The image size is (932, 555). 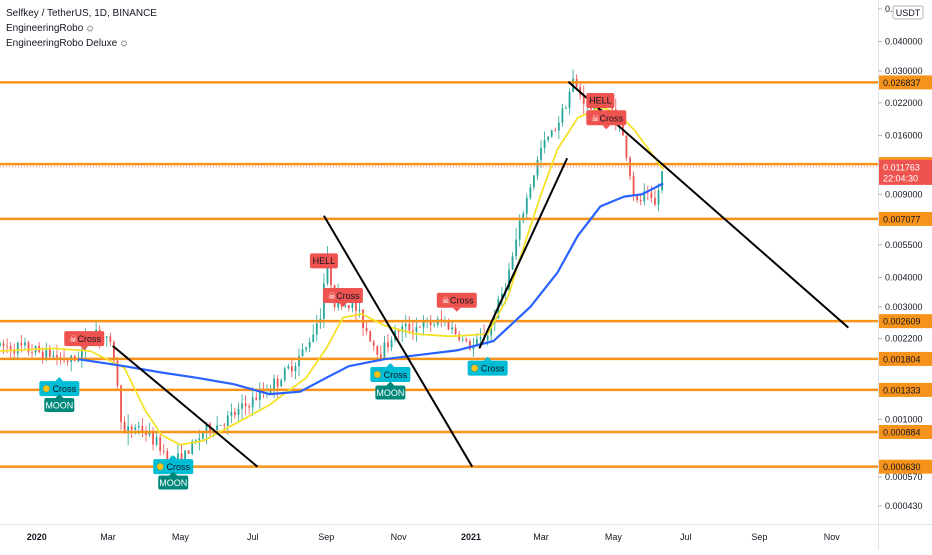 What do you see at coordinates (326, 537) in the screenshot?
I see `time-label: Sep` at bounding box center [326, 537].